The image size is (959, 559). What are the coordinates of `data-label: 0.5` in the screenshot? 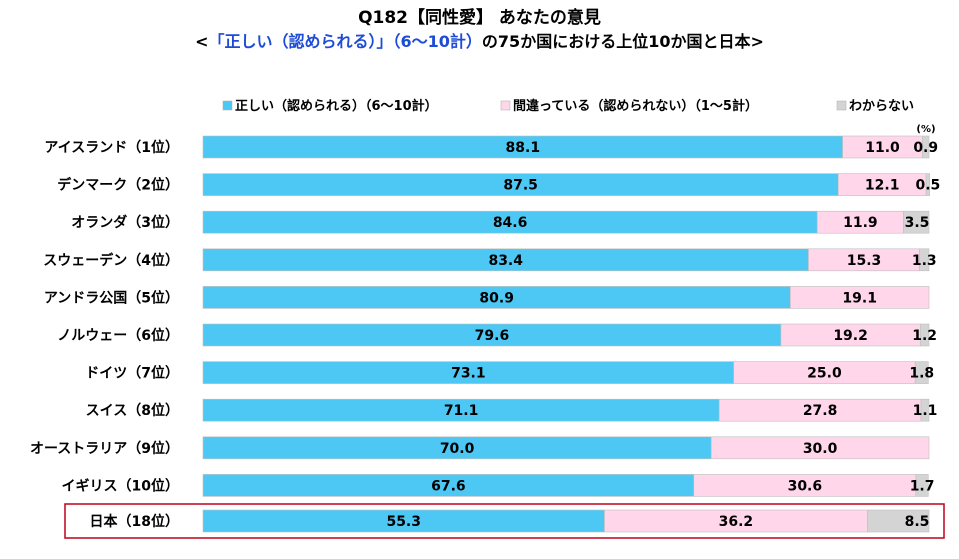 It's located at (928, 186).